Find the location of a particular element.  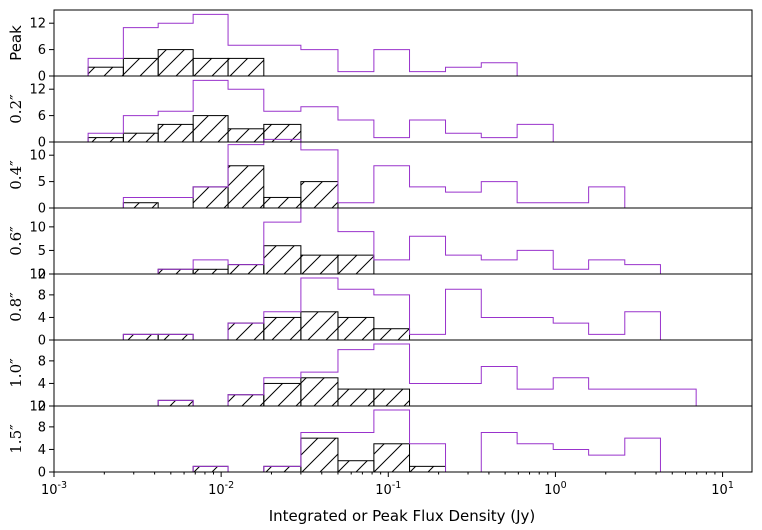

x-tick-label: 10¹ is located at coordinates (722, 489).